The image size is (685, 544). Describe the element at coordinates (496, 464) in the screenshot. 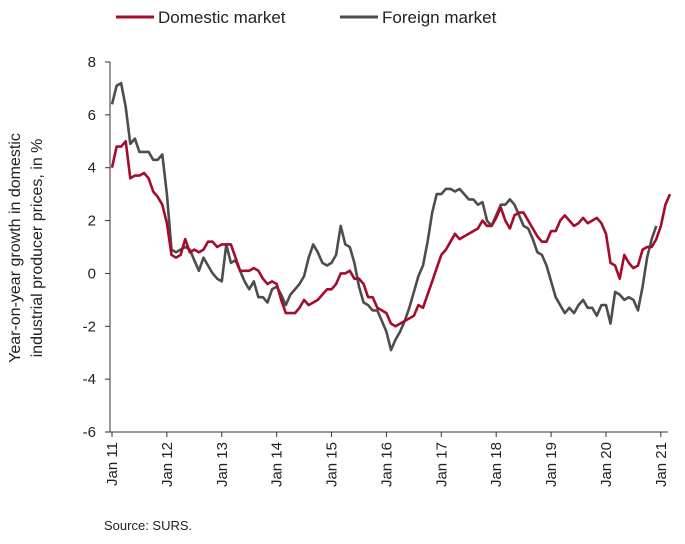

I see `x-tick-label: Jan 18` at that location.